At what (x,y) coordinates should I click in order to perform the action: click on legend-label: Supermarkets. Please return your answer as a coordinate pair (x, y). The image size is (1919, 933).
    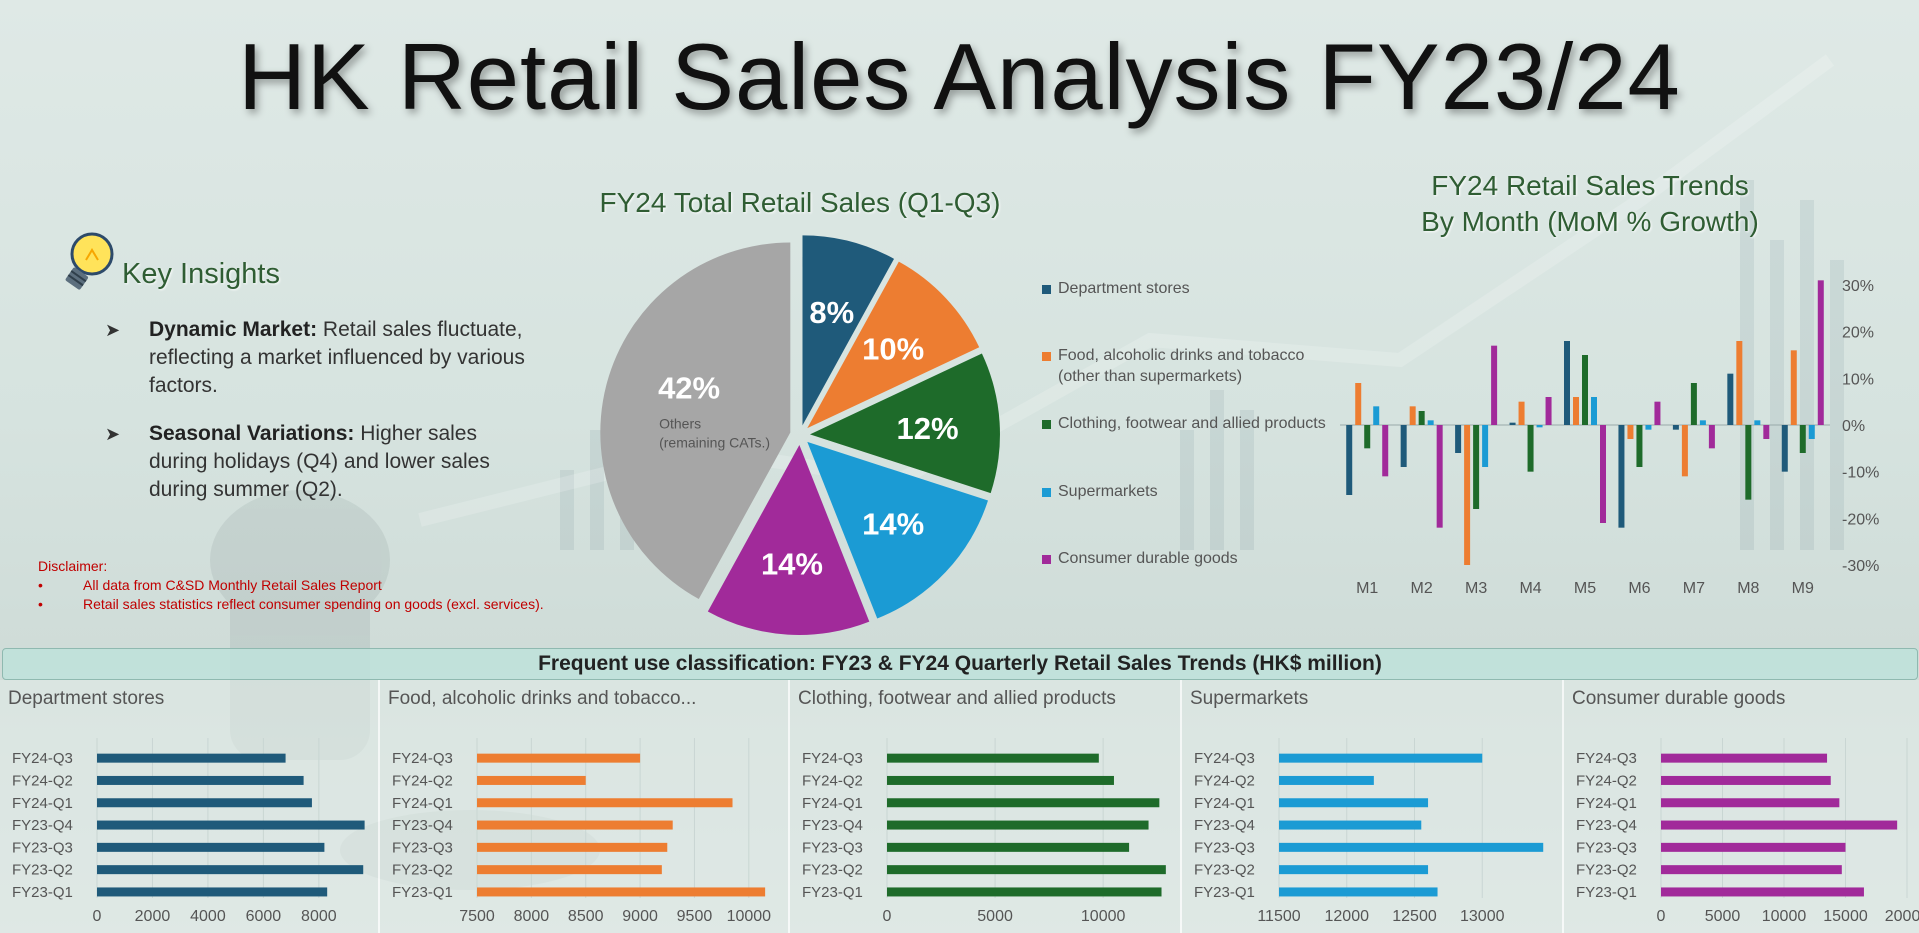
    Looking at the image, I should click on (1108, 491).